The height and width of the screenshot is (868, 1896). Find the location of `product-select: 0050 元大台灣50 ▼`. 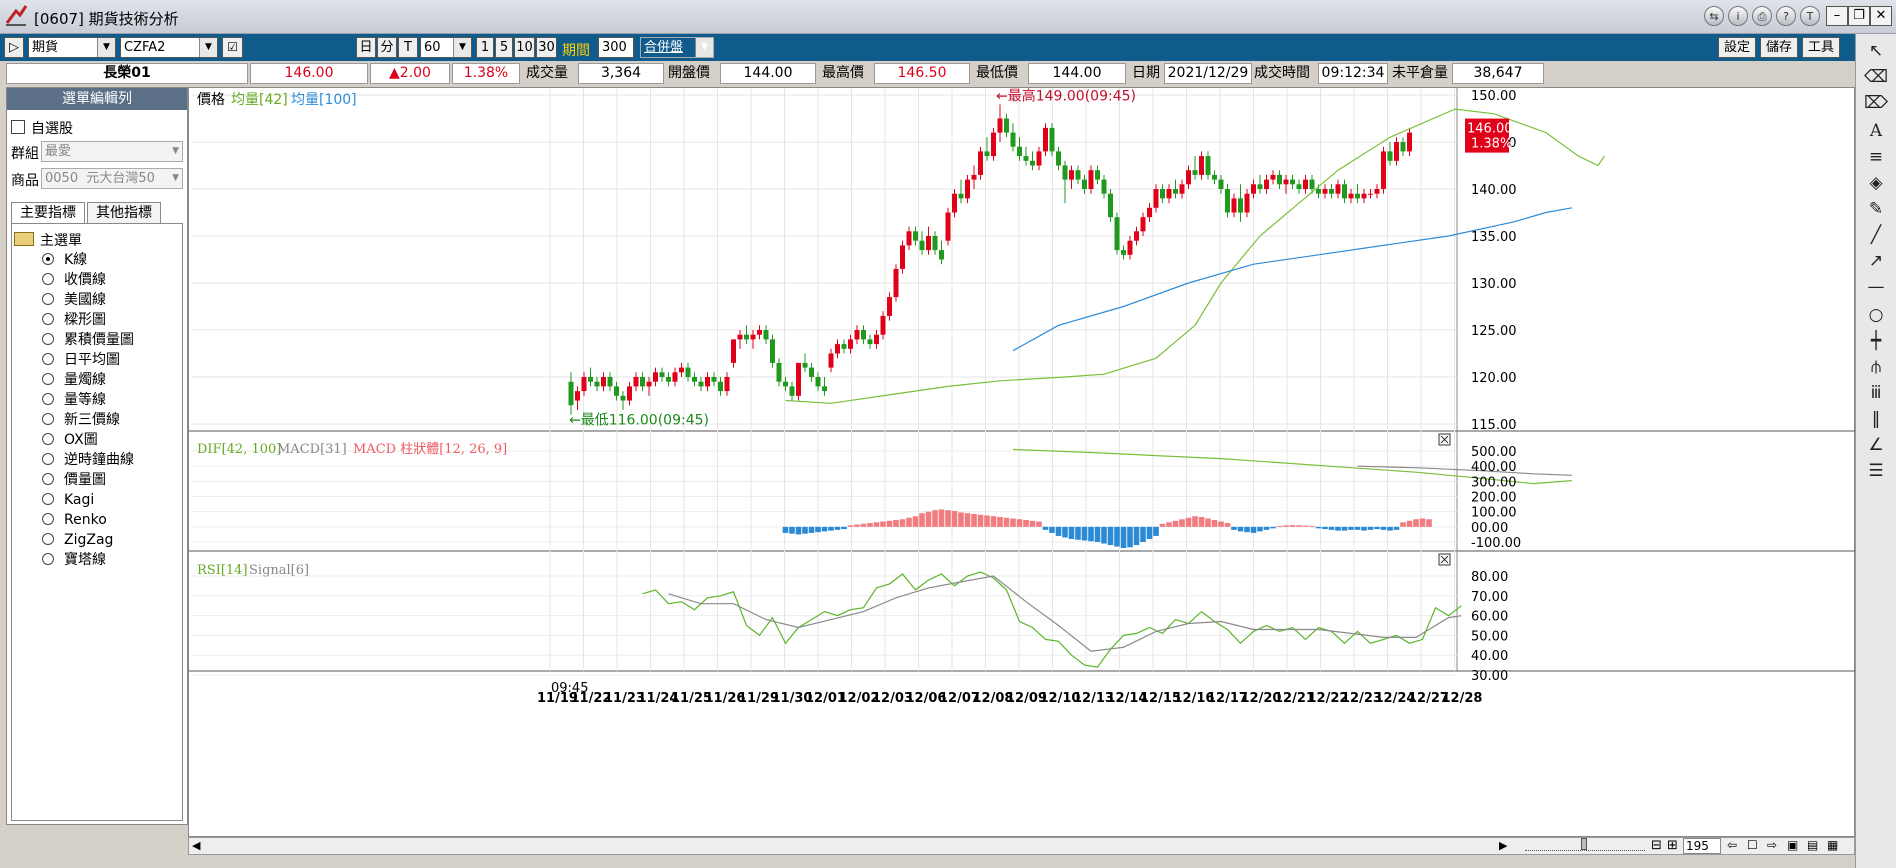

product-select: 0050 元大台灣50 ▼ is located at coordinates (112, 178).